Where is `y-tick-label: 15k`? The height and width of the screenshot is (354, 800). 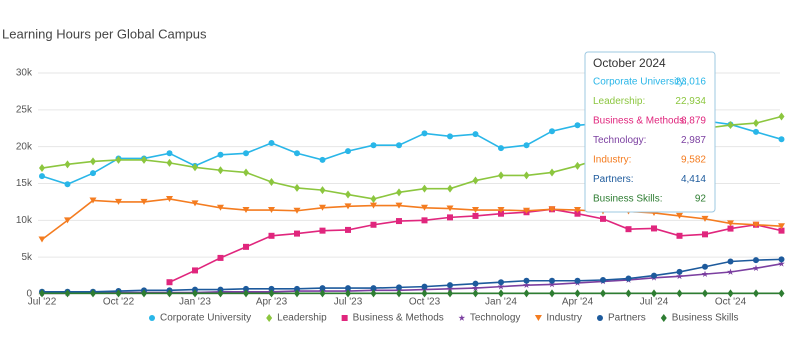
y-tick-label: 15k is located at coordinates (24, 183).